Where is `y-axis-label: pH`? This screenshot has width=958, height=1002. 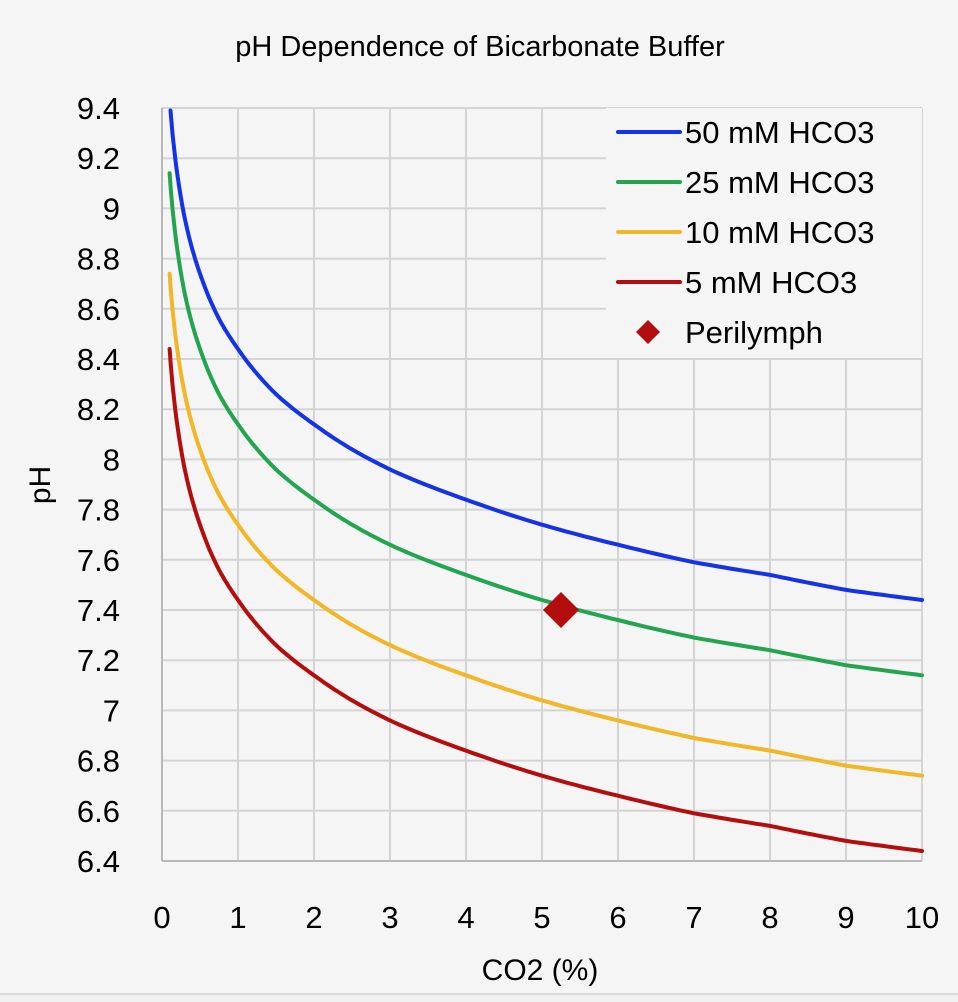 y-axis-label: pH is located at coordinates (40, 485).